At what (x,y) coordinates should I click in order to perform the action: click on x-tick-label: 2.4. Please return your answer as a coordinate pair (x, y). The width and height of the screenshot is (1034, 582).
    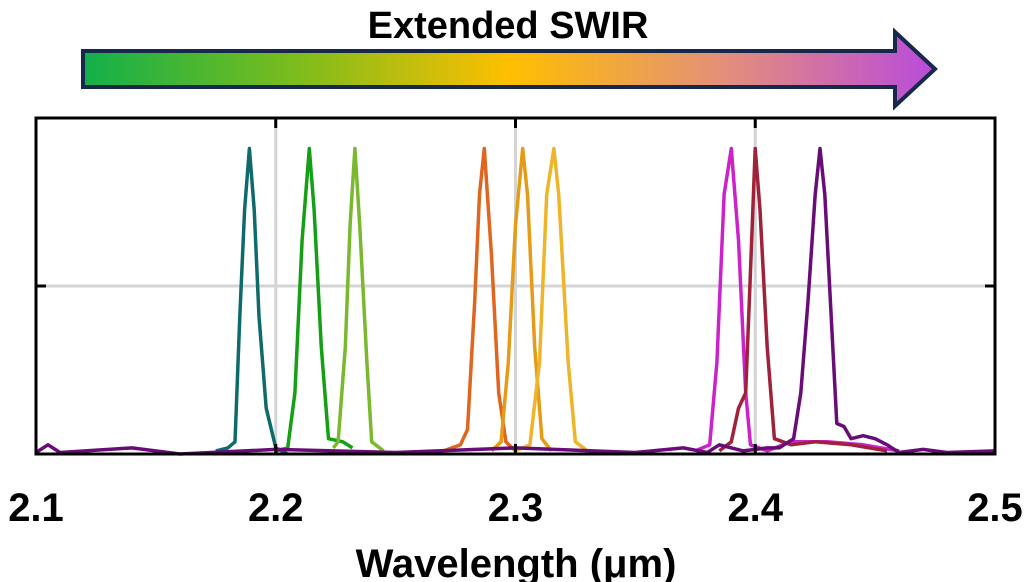
    Looking at the image, I should click on (755, 508).